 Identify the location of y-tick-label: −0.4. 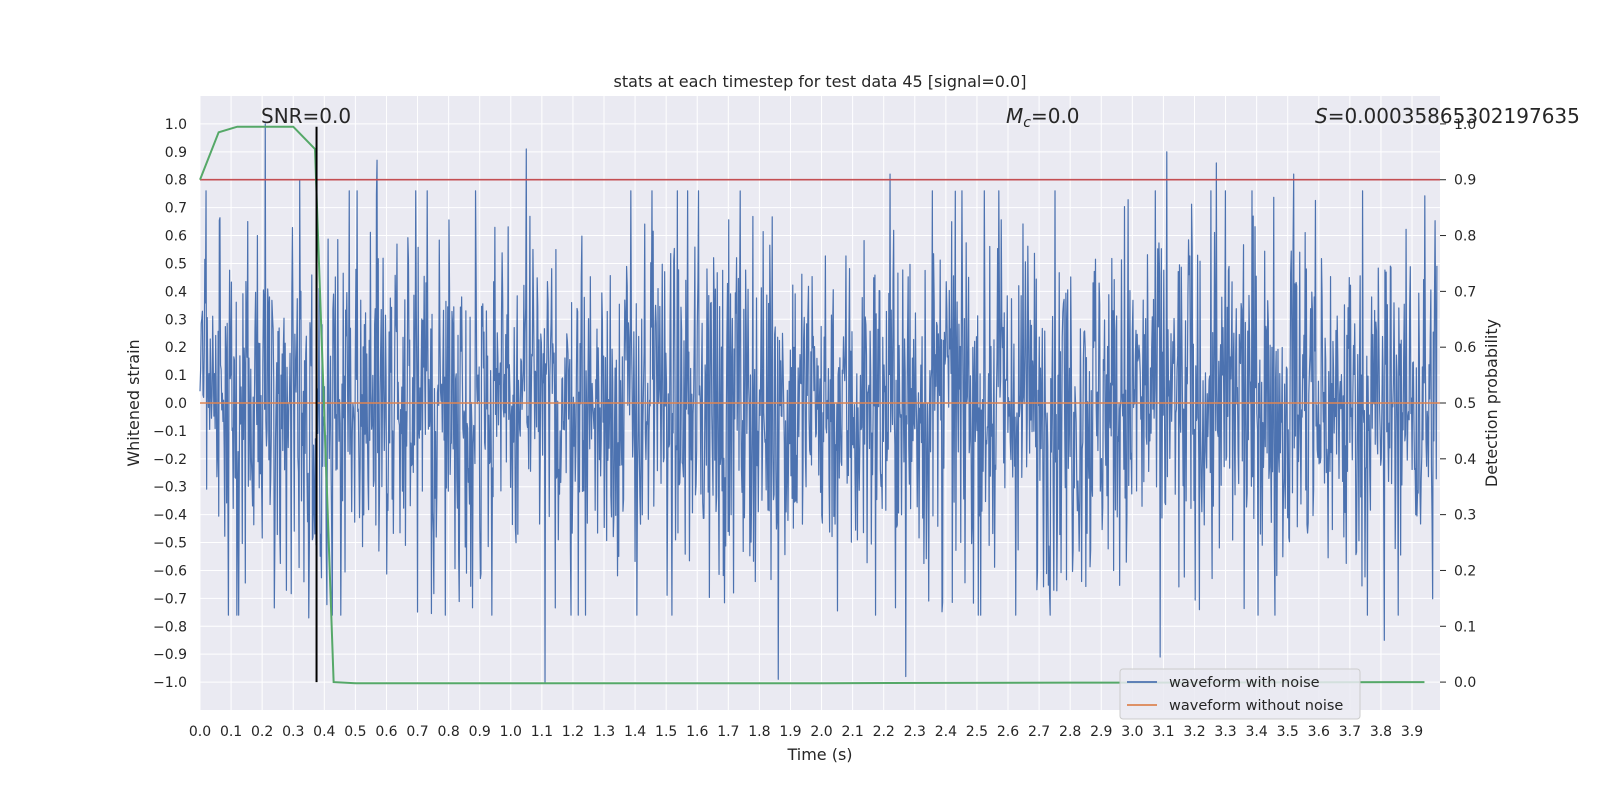
(170, 516).